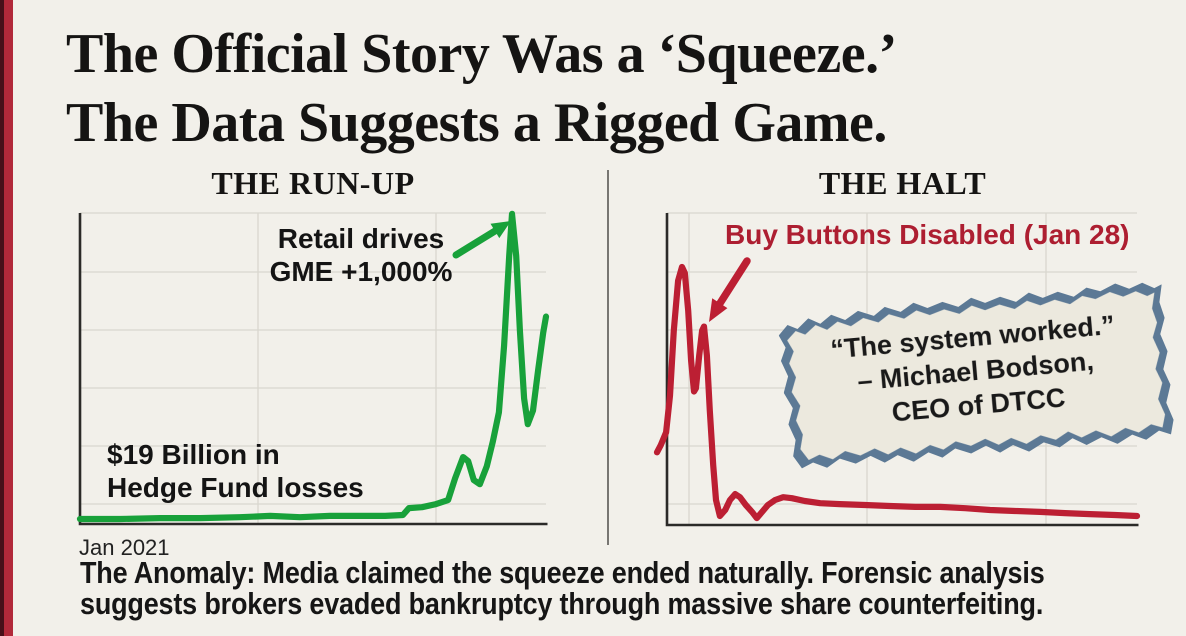 The height and width of the screenshot is (636, 1186). What do you see at coordinates (361, 238) in the screenshot?
I see `retail-annotation-line1: Retail drives` at bounding box center [361, 238].